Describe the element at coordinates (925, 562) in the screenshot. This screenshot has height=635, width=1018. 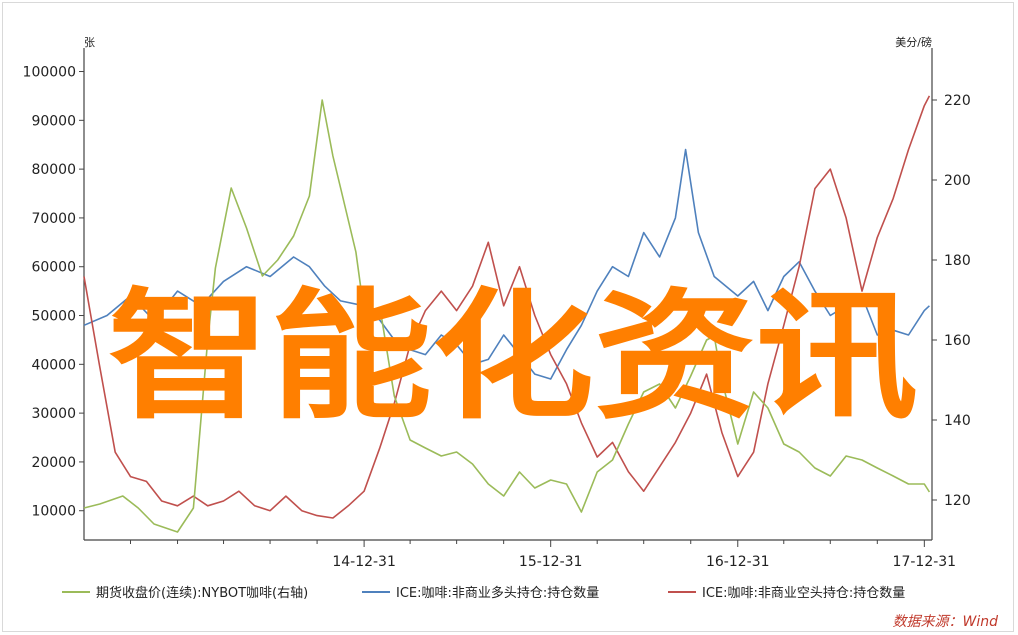
I see `x-tick-label: 17-12-31` at that location.